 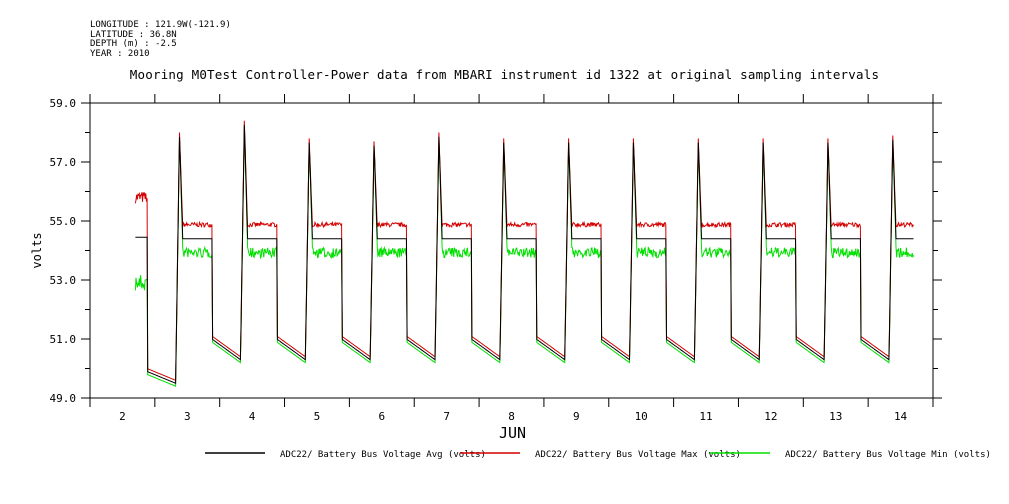 What do you see at coordinates (888, 455) in the screenshot?
I see `legend-label-min: ADC22/ Battery Bus Voltage Min (volts)` at bounding box center [888, 455].